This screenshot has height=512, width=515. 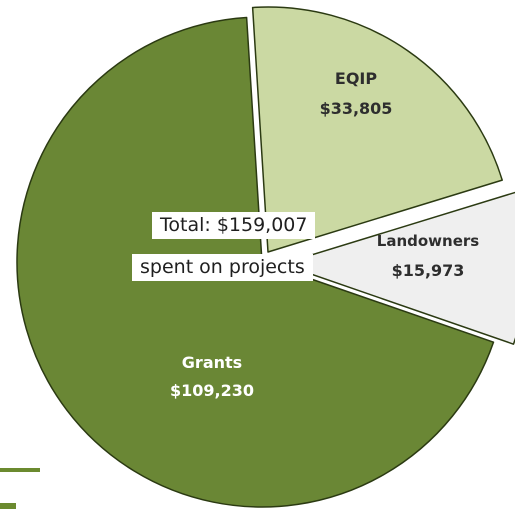 What do you see at coordinates (20, 470) in the screenshot?
I see `decorative-green-line` at bounding box center [20, 470].